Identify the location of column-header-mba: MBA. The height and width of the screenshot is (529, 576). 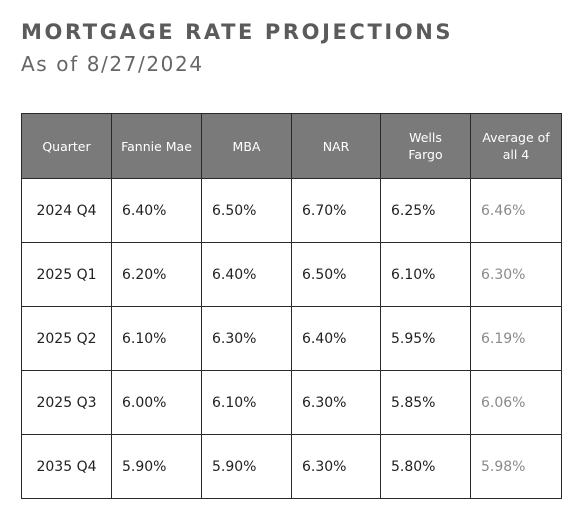
(246, 146).